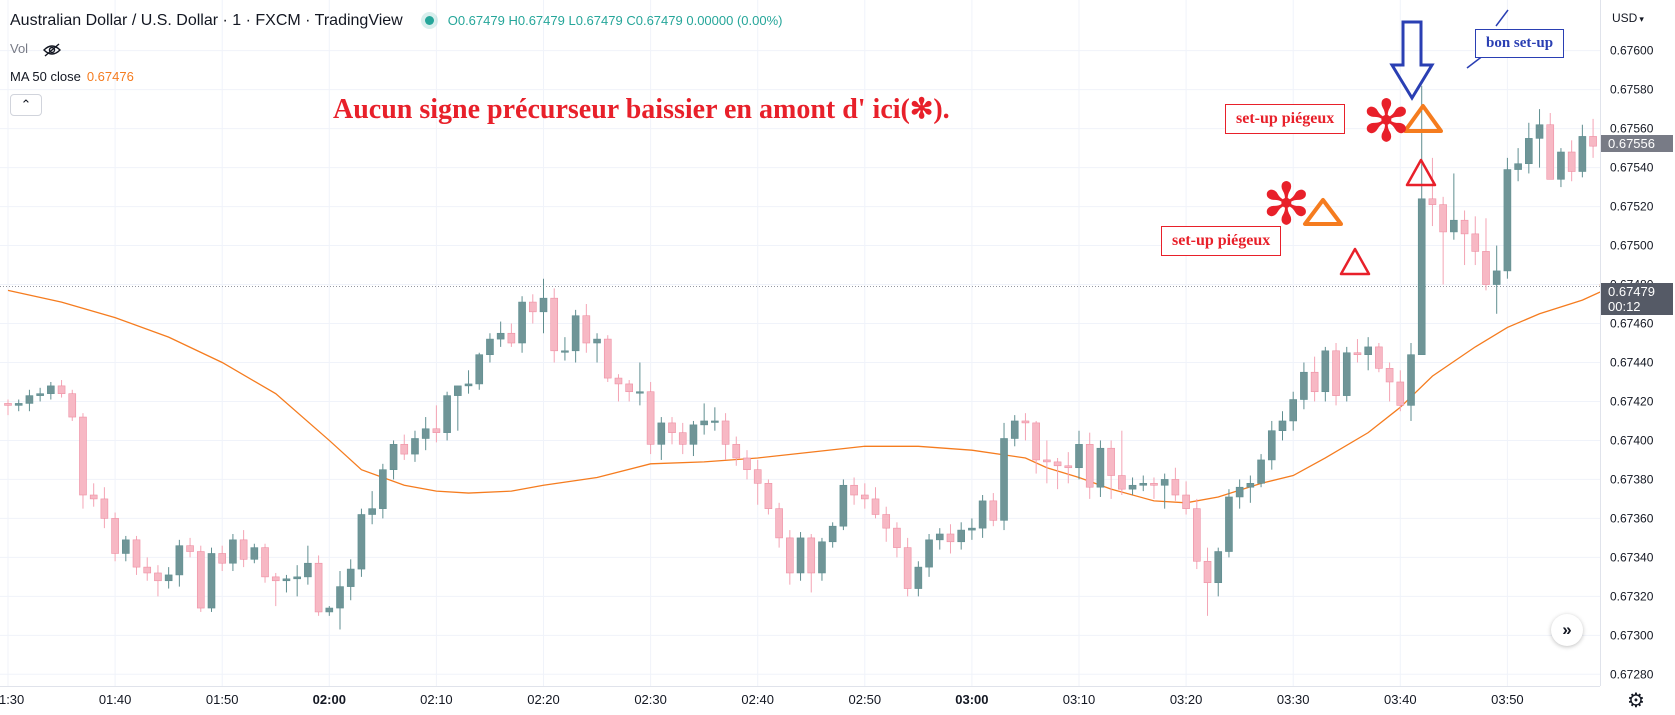 The height and width of the screenshot is (715, 1675). What do you see at coordinates (1507, 699) in the screenshot?
I see `time-tick-label: 03:50` at bounding box center [1507, 699].